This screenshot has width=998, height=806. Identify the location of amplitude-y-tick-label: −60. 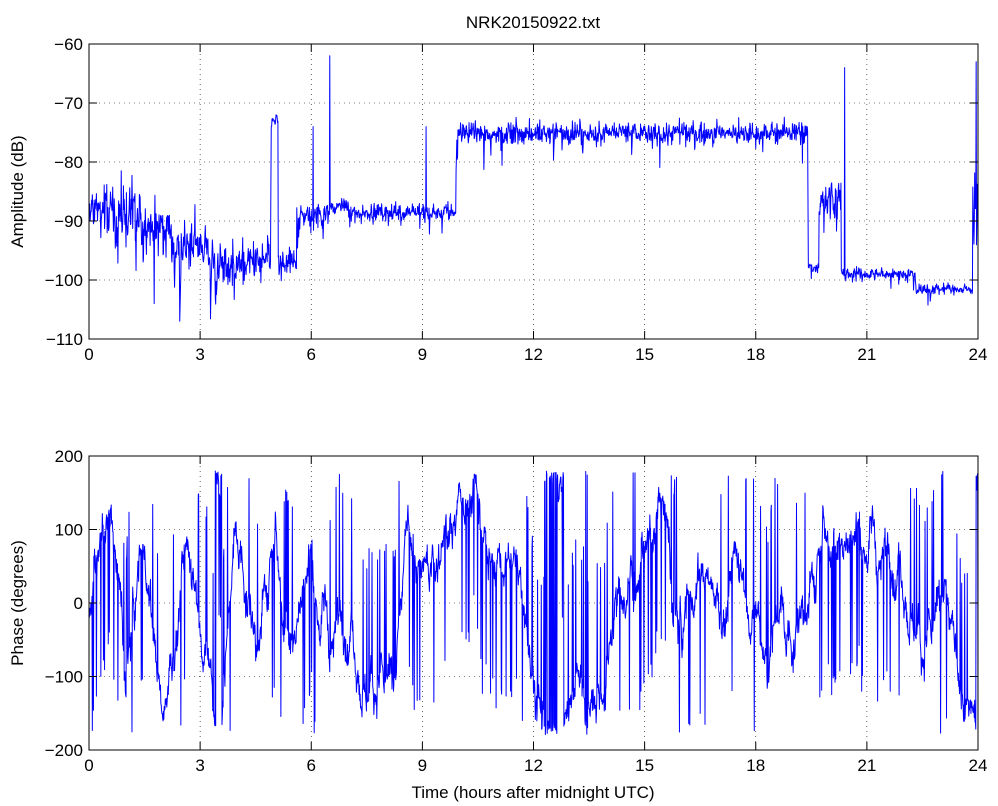
(68, 44).